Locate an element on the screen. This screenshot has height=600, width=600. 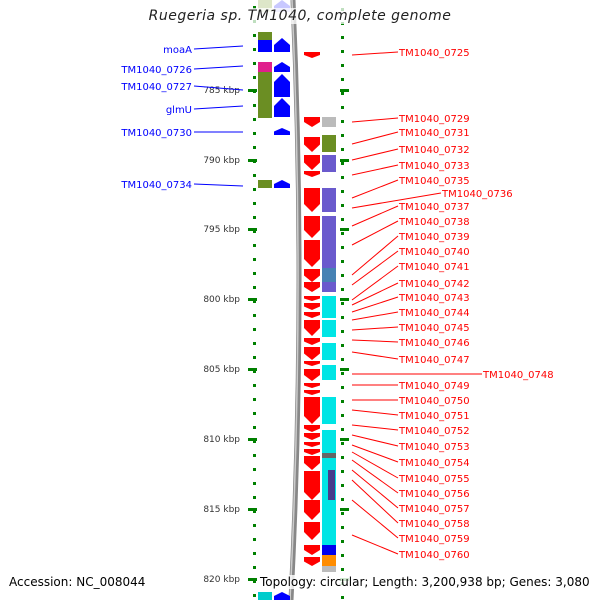
gene-label-TM1040_0747: TM1040_0747 is located at coordinates (434, 360).